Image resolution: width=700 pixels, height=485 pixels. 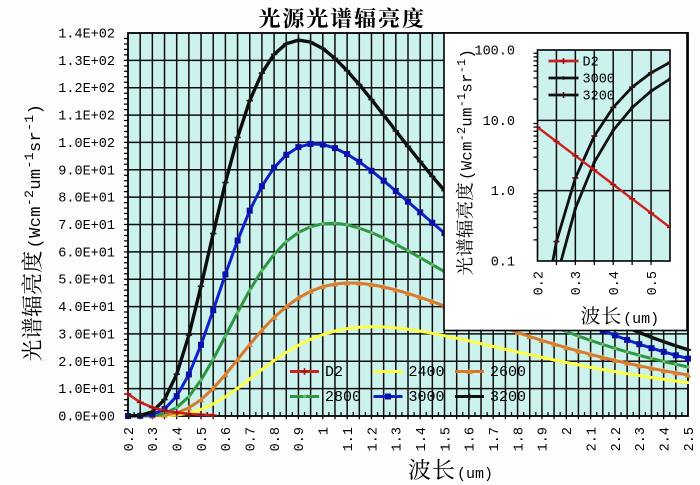 I want to click on svg-text: 100.0, so click(x=494, y=52).